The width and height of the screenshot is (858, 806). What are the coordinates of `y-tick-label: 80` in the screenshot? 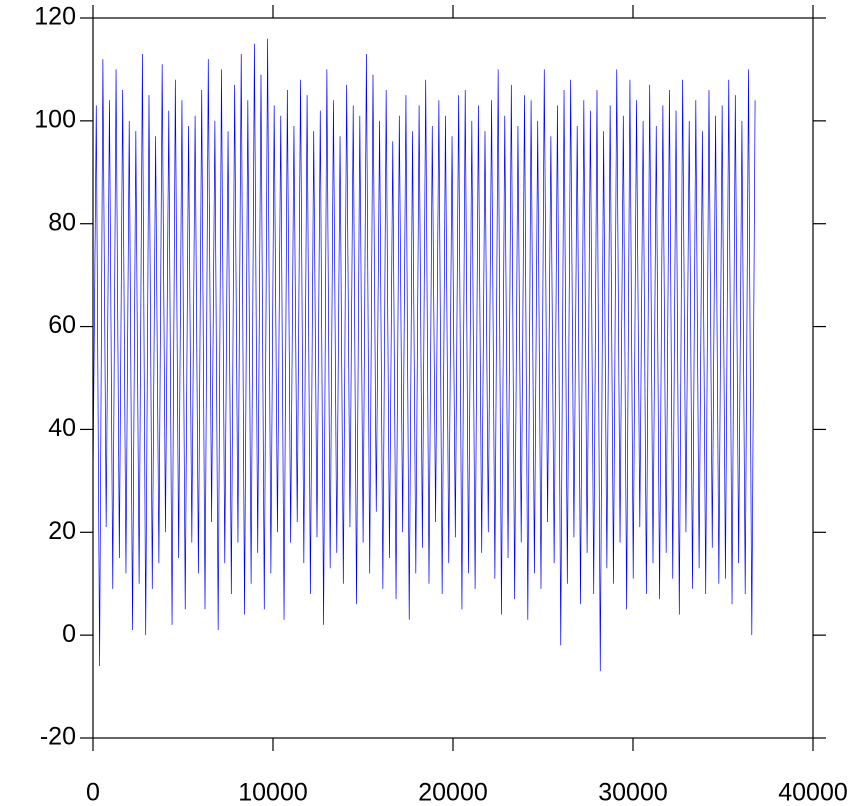 It's located at (62, 222).